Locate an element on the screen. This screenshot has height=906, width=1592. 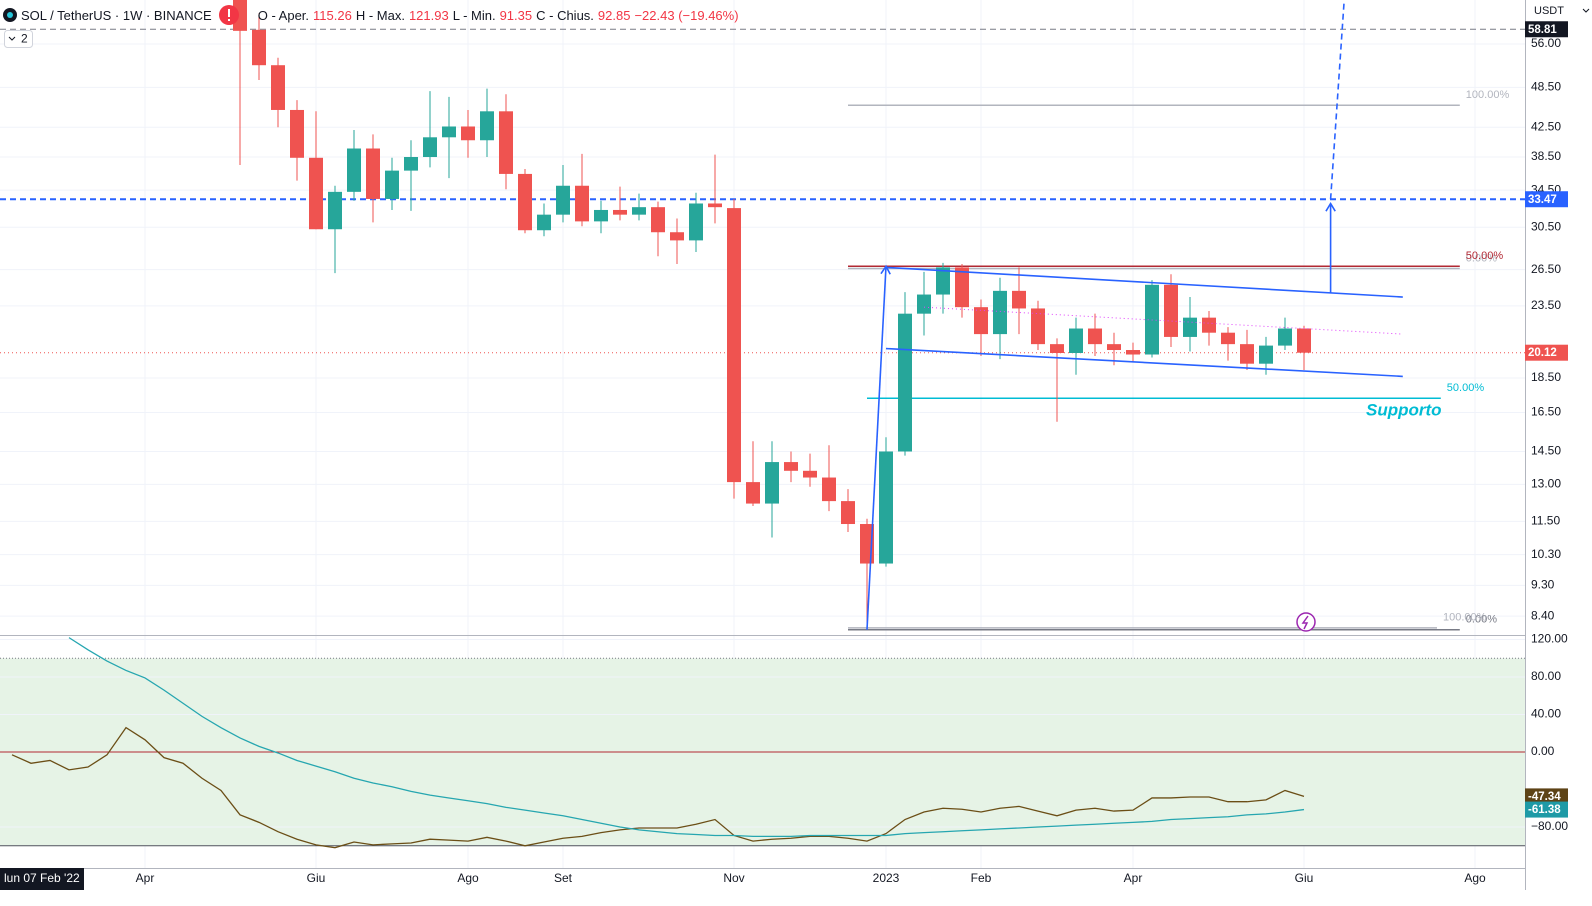
fib-label: 100.00% is located at coordinates (1488, 95).